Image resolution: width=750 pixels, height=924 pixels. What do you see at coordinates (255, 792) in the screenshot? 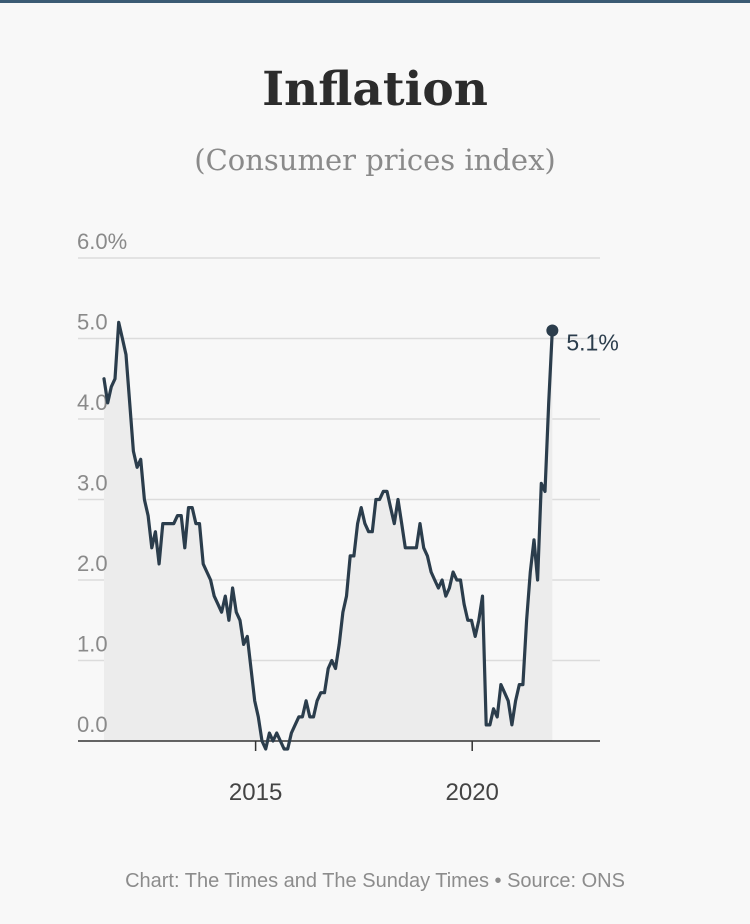
I see `x-tick-label: 2015` at bounding box center [255, 792].